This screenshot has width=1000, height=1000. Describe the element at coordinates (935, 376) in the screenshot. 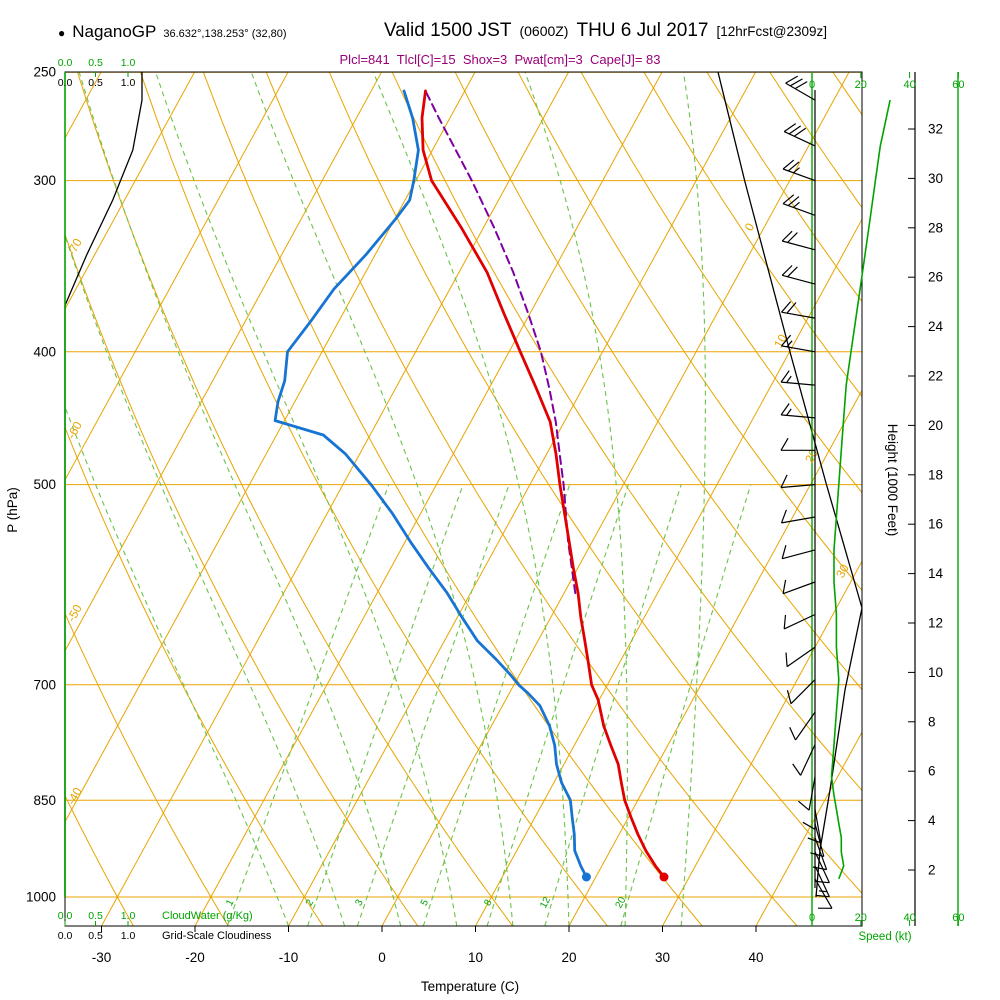

I see `height-tick-label: 22` at that location.